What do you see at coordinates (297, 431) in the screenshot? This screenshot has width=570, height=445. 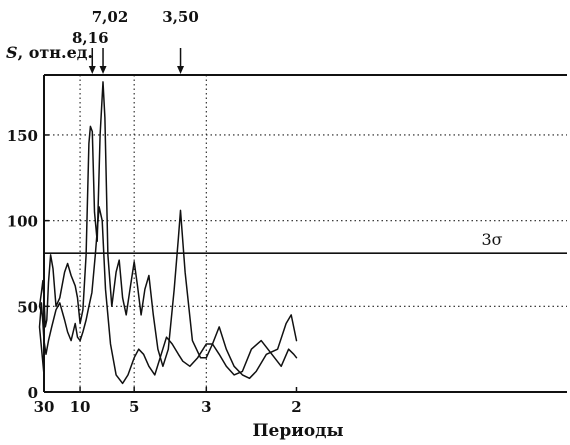 I see `x-axis-label: Периоды` at bounding box center [297, 431].